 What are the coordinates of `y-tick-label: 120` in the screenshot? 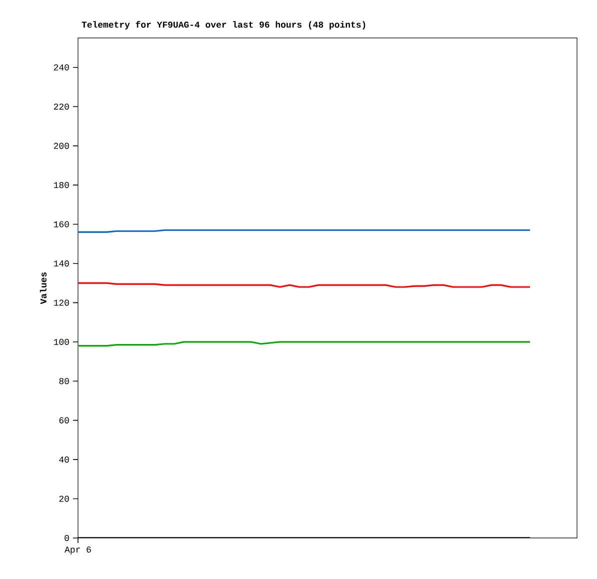 It's located at (61, 303).